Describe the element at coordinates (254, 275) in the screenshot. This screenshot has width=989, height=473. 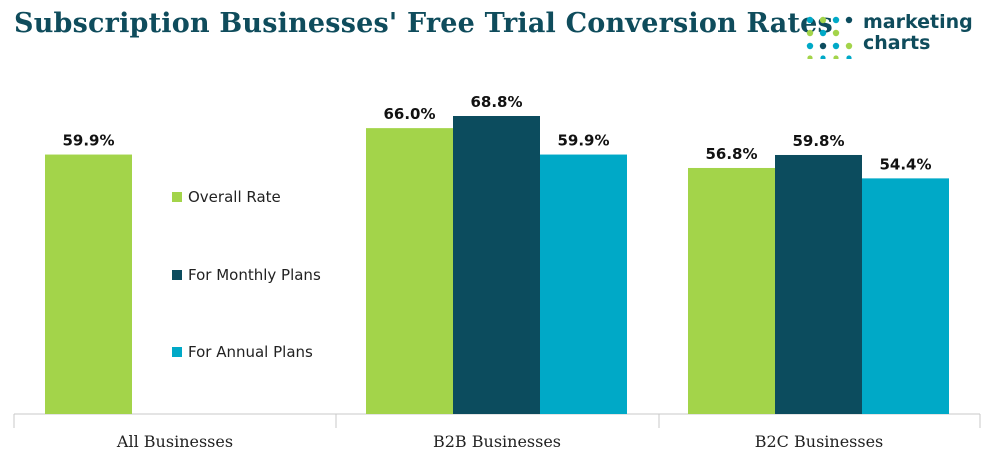
I see `legend-label: For Monthly Plans` at that location.